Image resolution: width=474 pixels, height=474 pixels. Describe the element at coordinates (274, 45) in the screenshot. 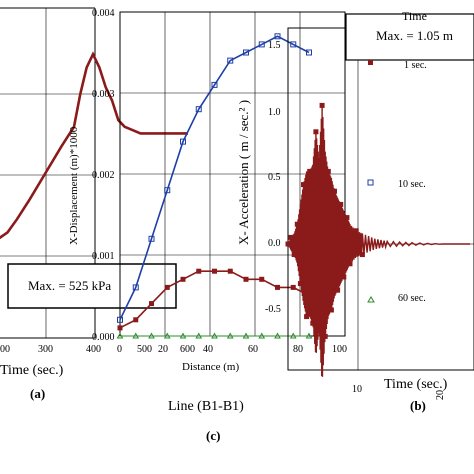

I see `panel-b-y-tick: 1.5` at that location.